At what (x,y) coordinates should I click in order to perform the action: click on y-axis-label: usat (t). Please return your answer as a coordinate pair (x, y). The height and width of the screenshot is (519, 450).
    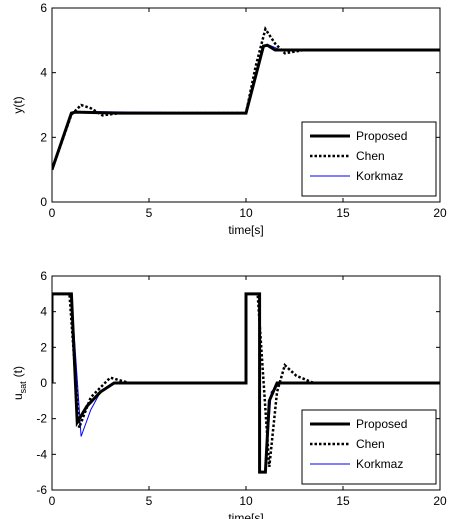
    Looking at the image, I should click on (19, 383).